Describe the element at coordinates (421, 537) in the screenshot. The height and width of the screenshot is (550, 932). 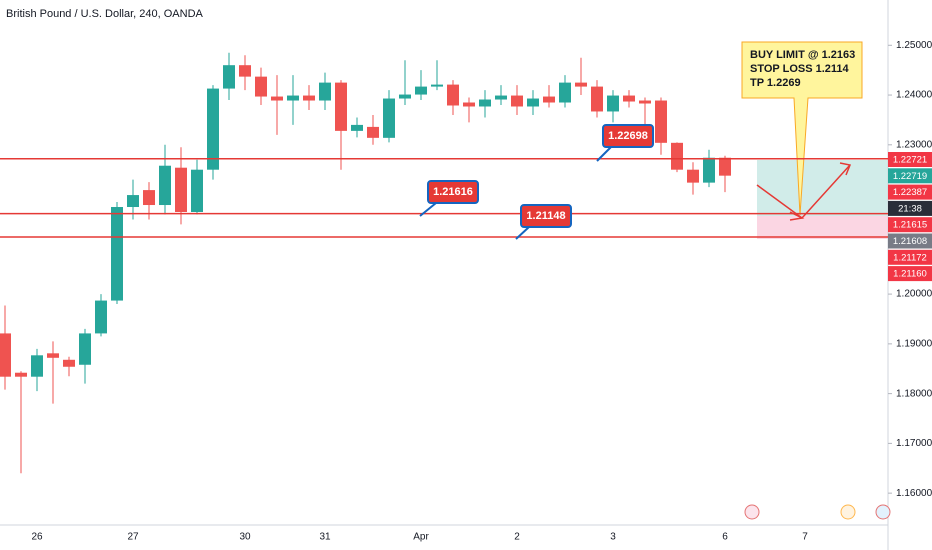
I see `x-tick-label: Apr` at that location.